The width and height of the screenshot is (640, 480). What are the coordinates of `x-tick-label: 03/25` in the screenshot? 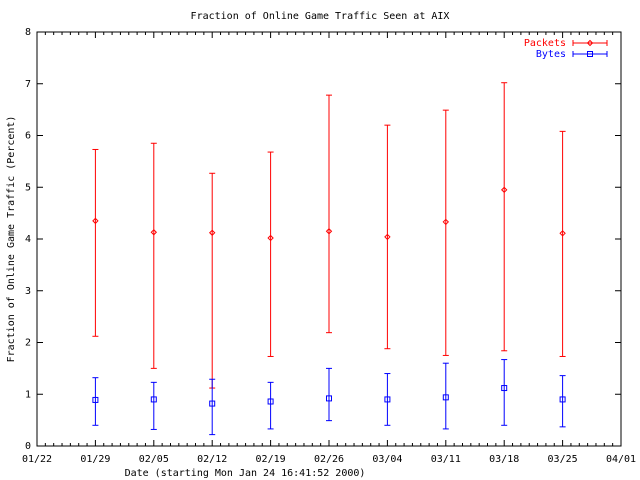 It's located at (563, 459).